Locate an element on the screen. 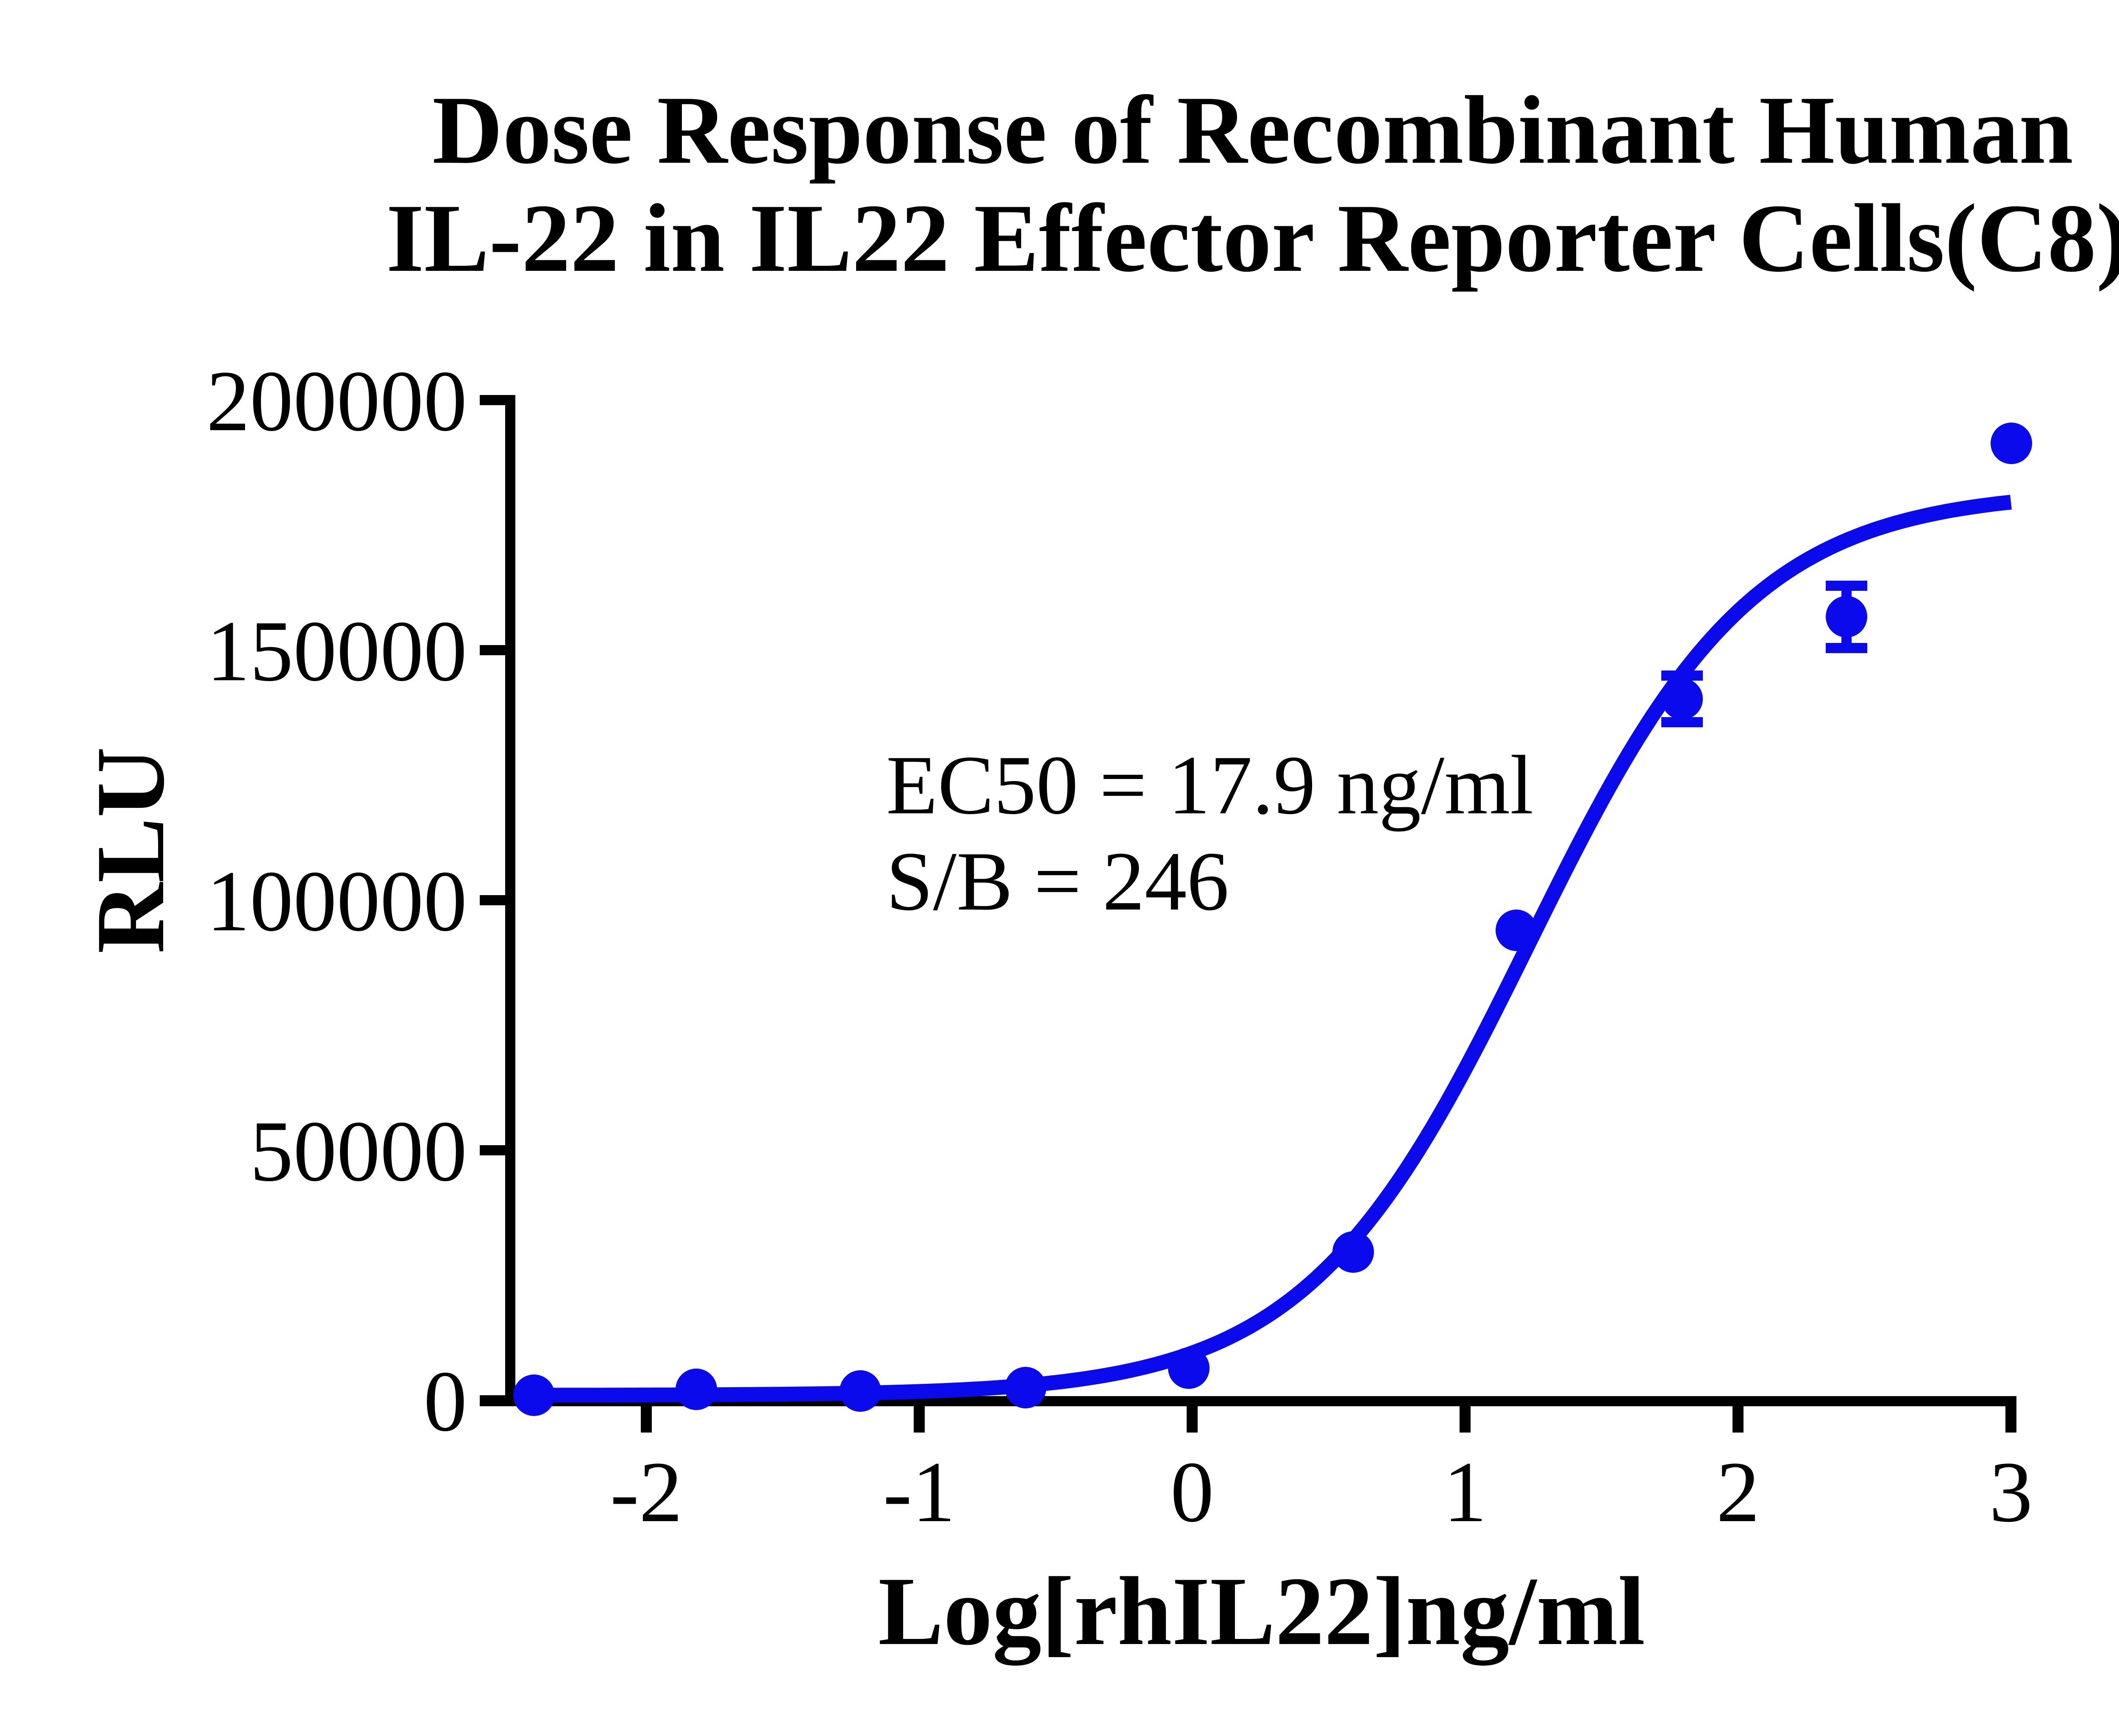 Image resolution: width=2119 pixels, height=1736 pixels. svg-text: EC50 = 17.9 ng/ml is located at coordinates (1210, 785).